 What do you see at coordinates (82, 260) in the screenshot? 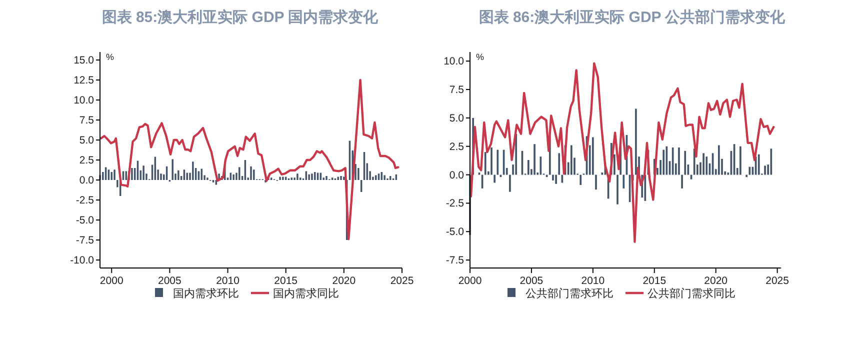
I see `y-tick-label: -10.0` at bounding box center [82, 260].